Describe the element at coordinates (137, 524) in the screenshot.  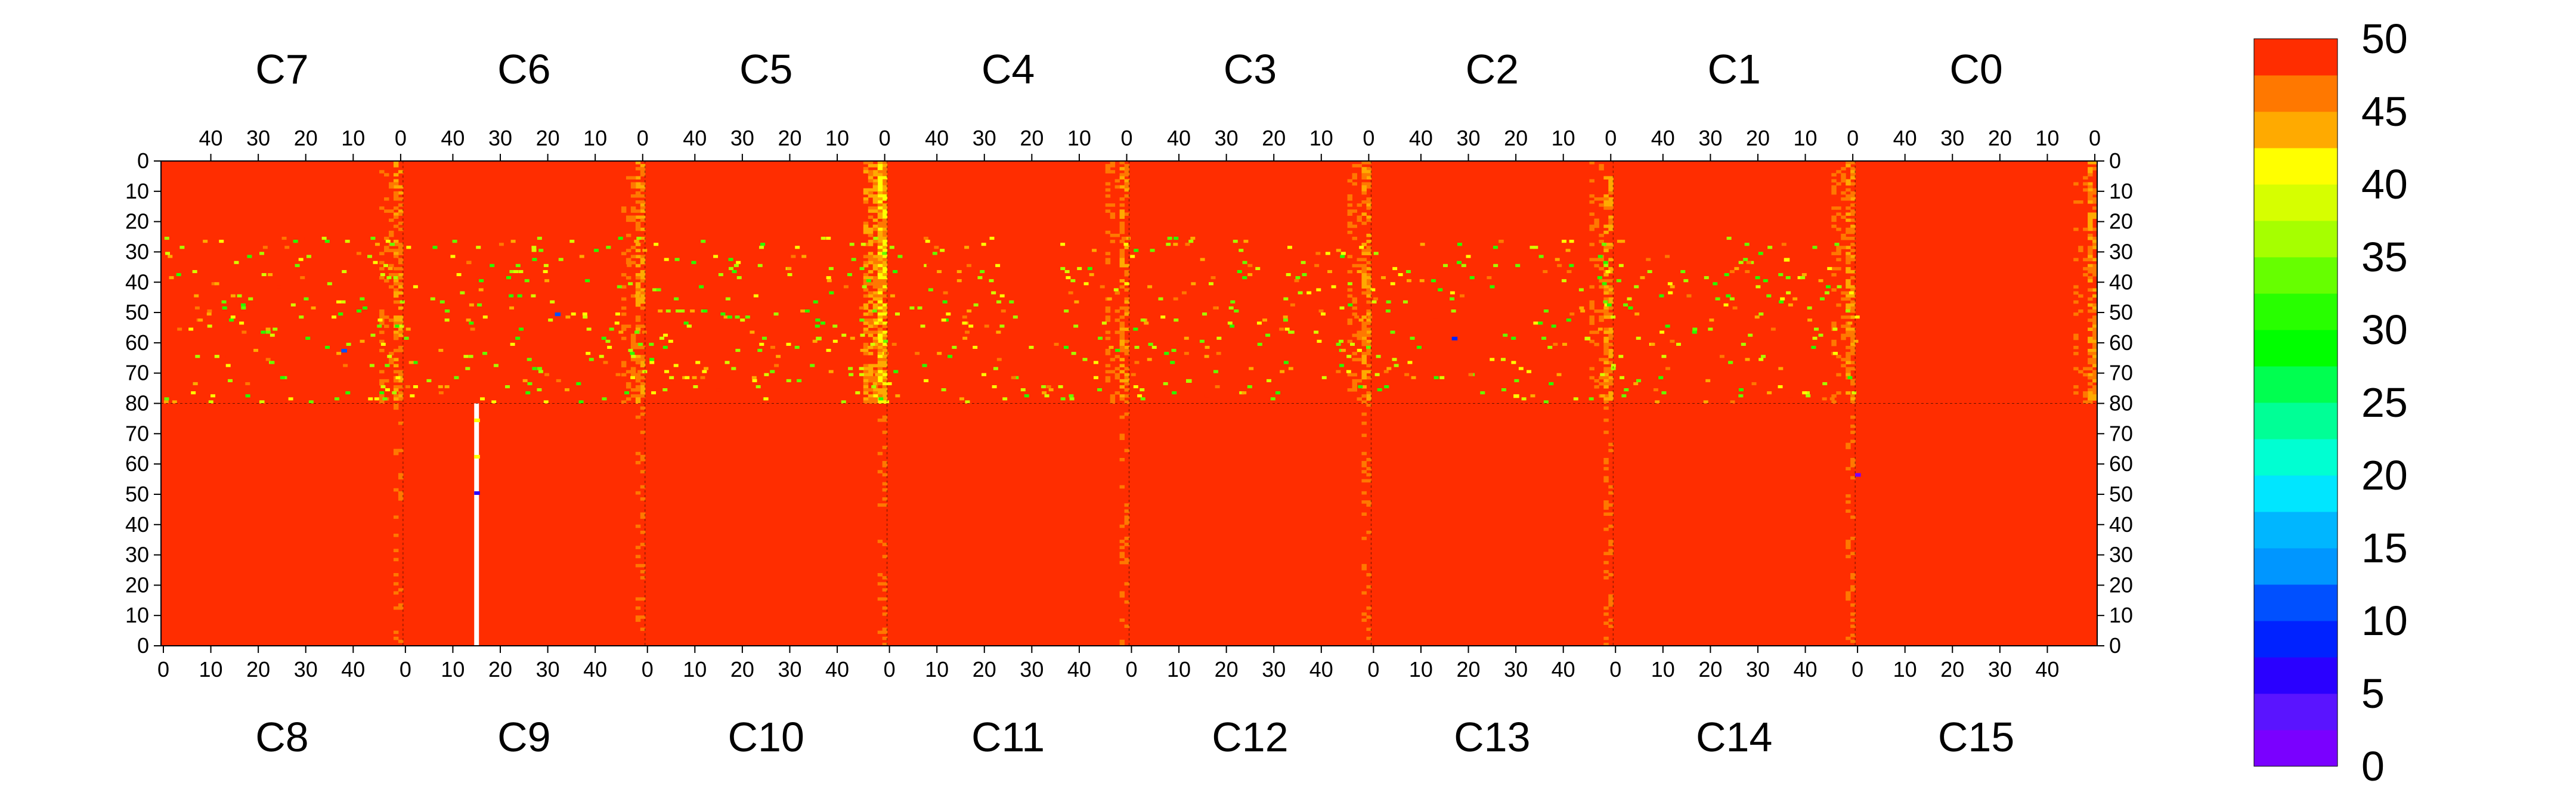
I see `y-tick-label: 40` at that location.